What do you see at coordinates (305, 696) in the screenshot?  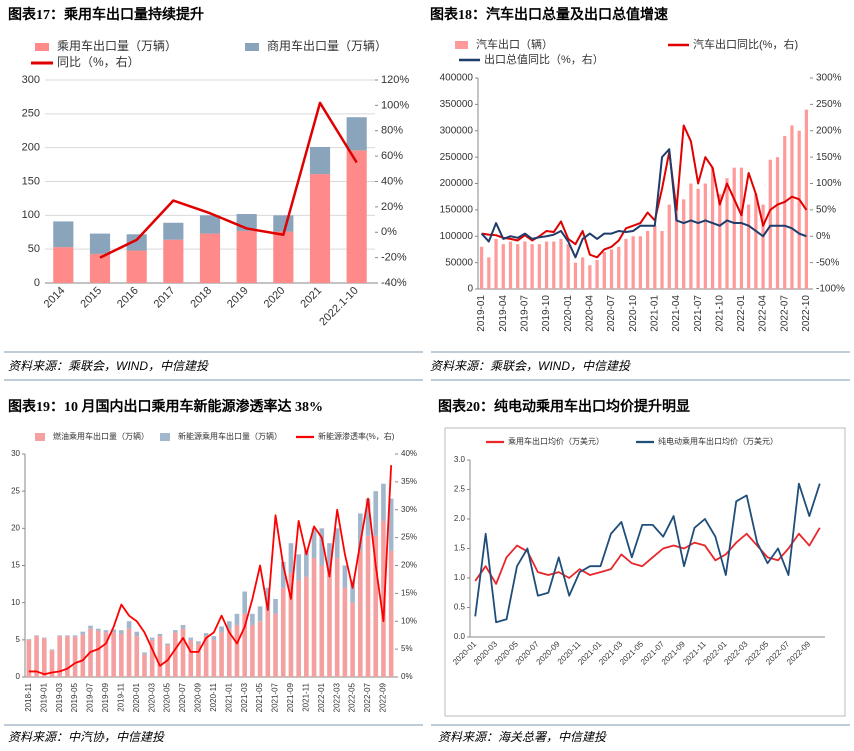 I see `x-tick-label: 2021-11` at bounding box center [305, 696].